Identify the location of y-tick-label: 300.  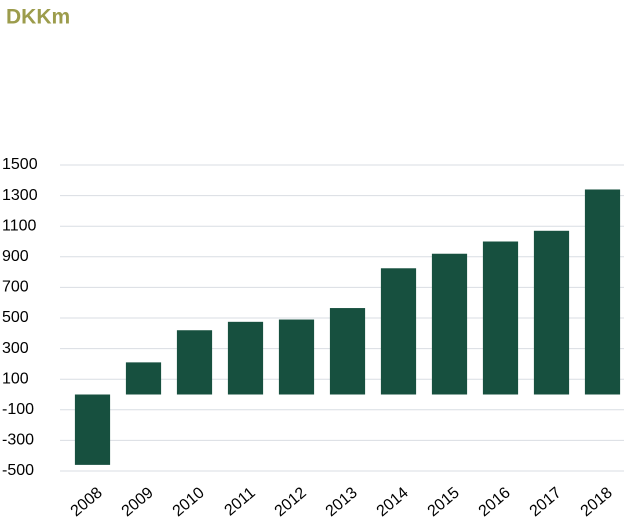
(15, 348).